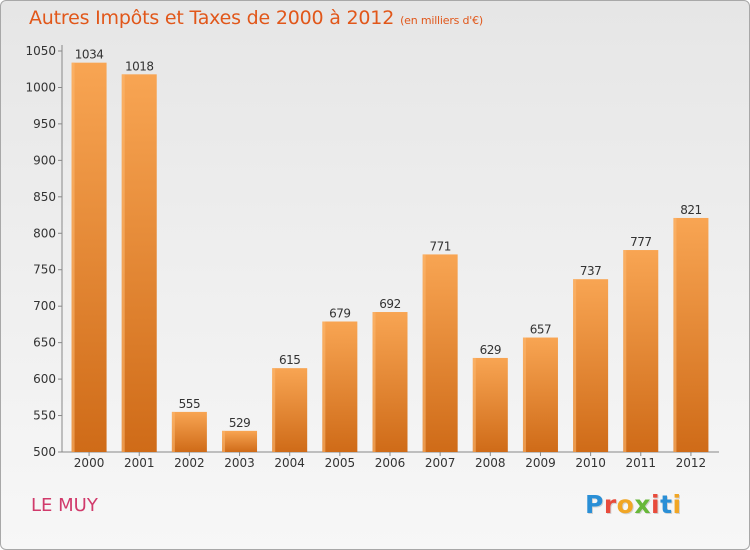 This screenshot has height=550, width=750. What do you see at coordinates (224, 441) in the screenshot?
I see `bar-highlight-2003` at bounding box center [224, 441].